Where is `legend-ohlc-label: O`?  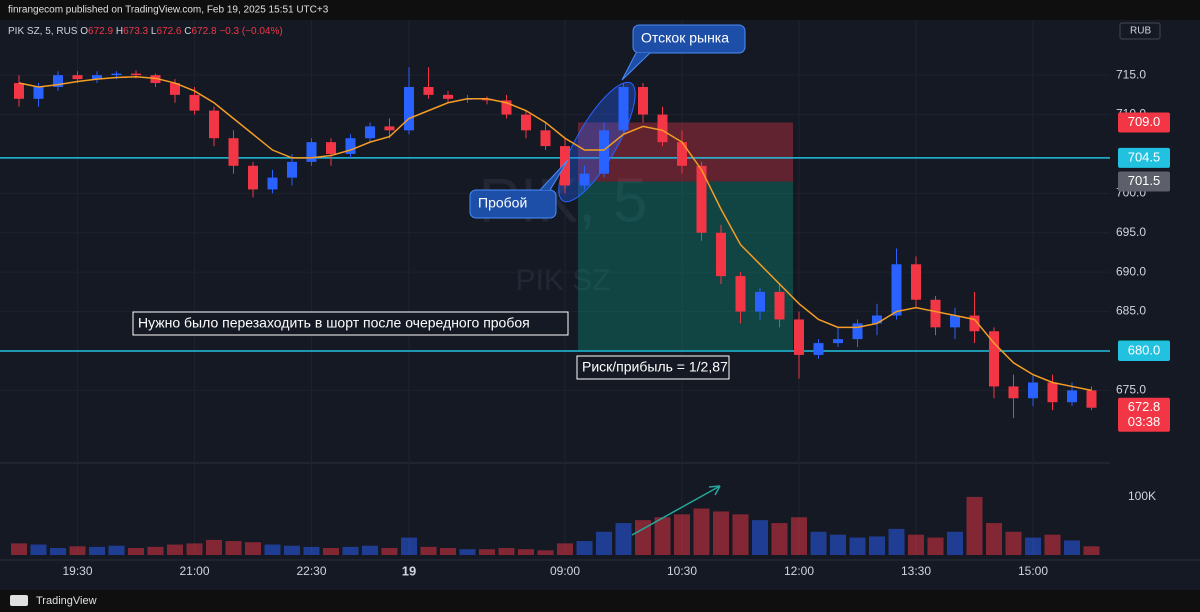 legend-ohlc-label: O is located at coordinates (84, 31).